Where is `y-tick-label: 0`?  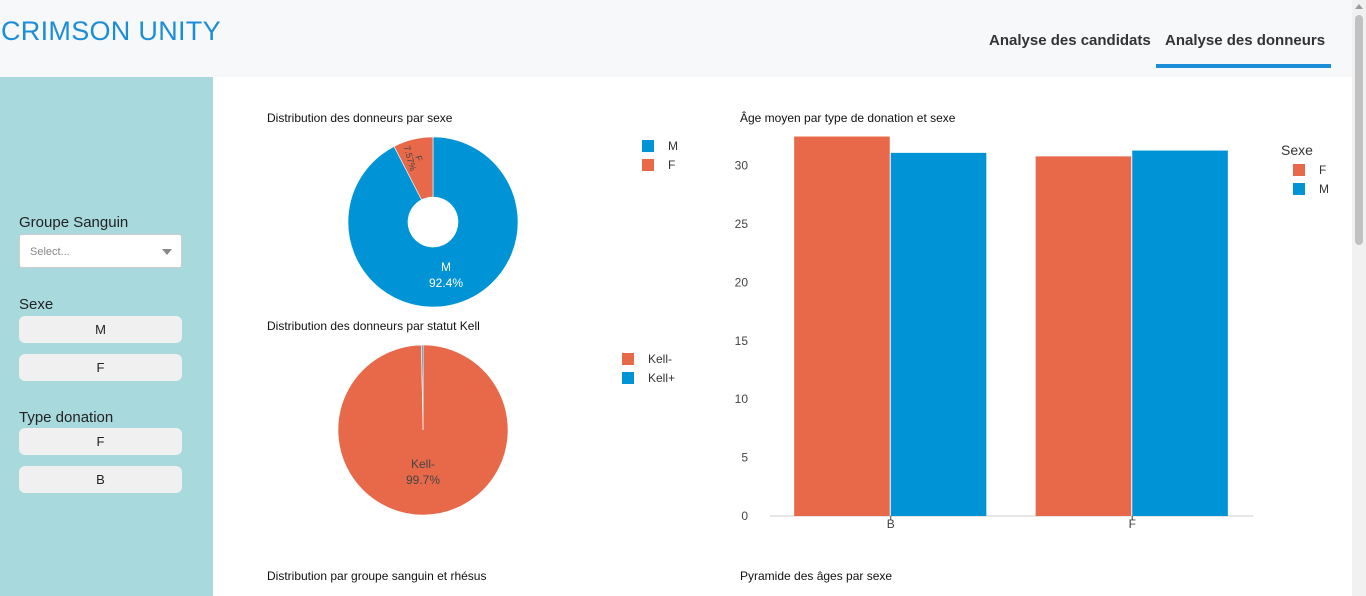
y-tick-label: 0 is located at coordinates (744, 516).